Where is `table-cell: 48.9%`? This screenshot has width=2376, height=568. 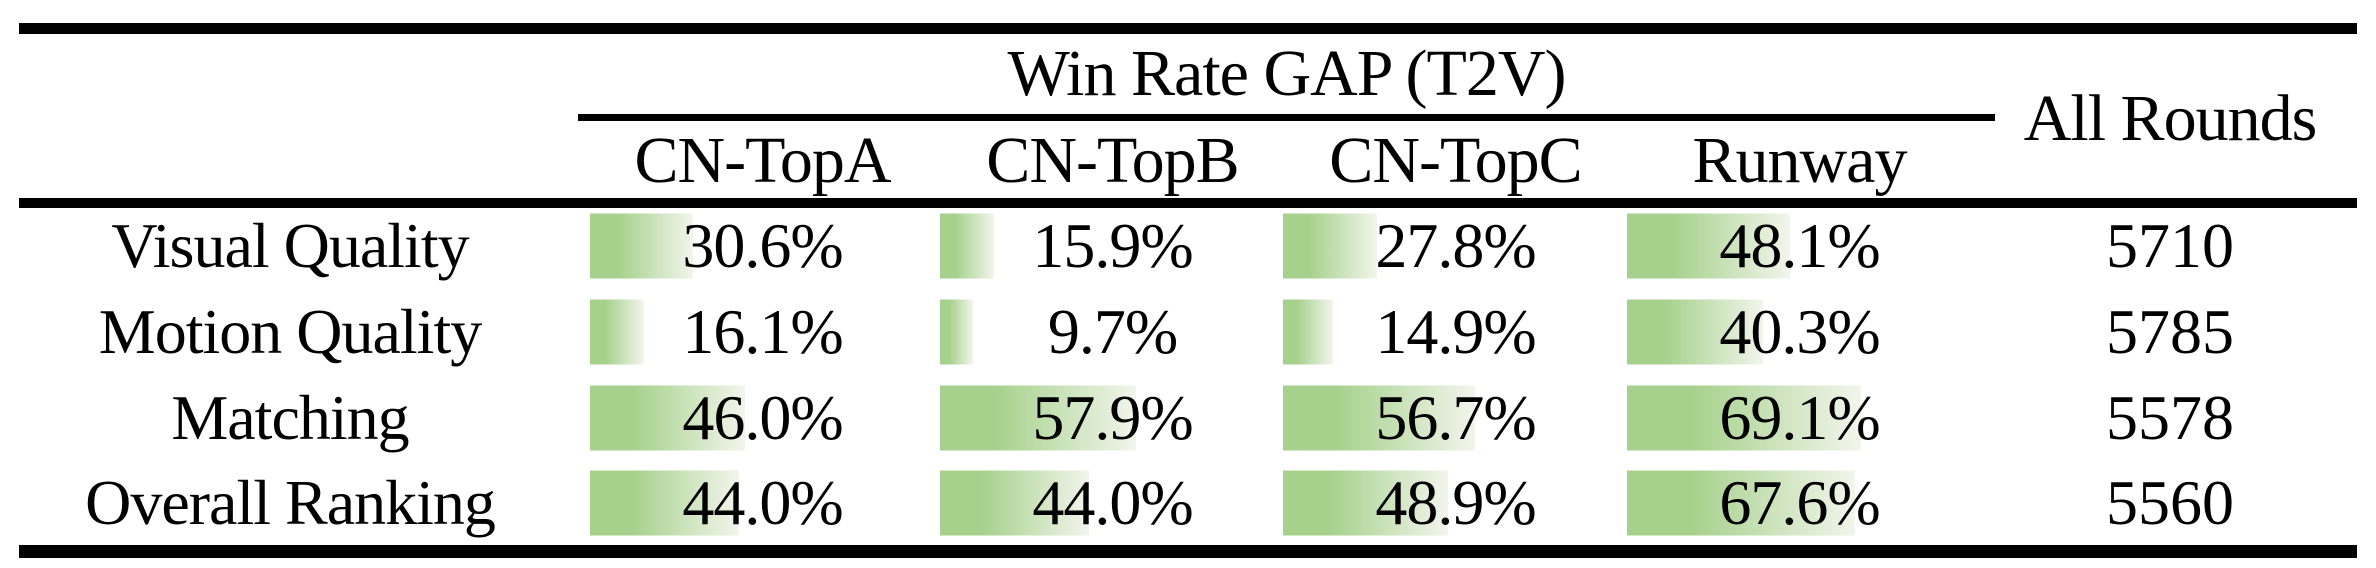
table-cell: 48.9% is located at coordinates (1455, 503).